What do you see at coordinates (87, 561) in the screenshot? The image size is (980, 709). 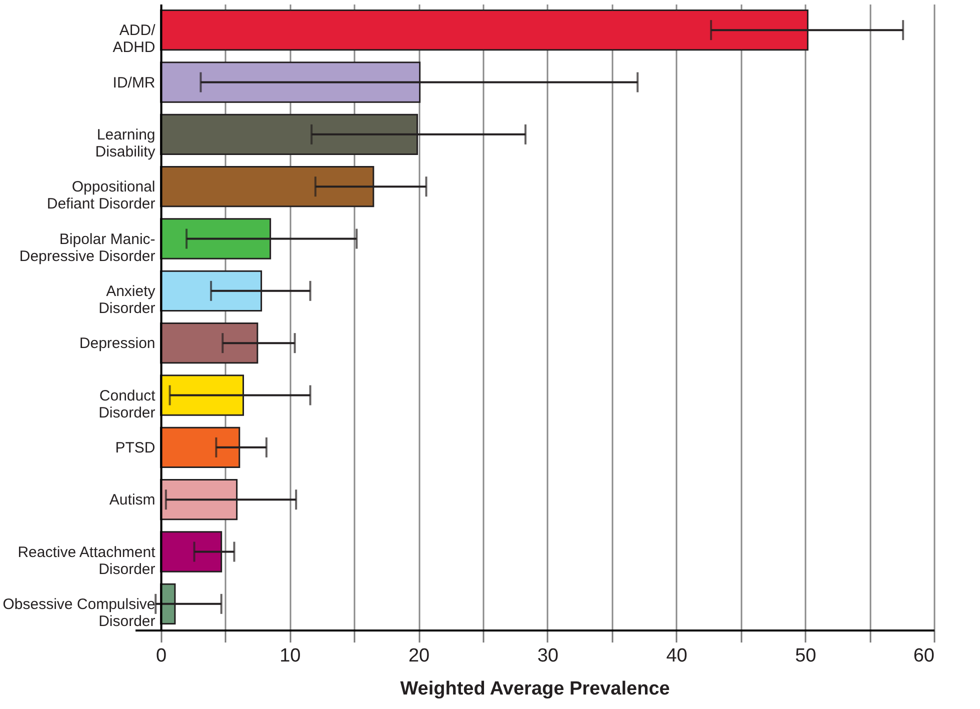 I see `y-tick-label: Reactive Attachment Disorder` at bounding box center [87, 561].